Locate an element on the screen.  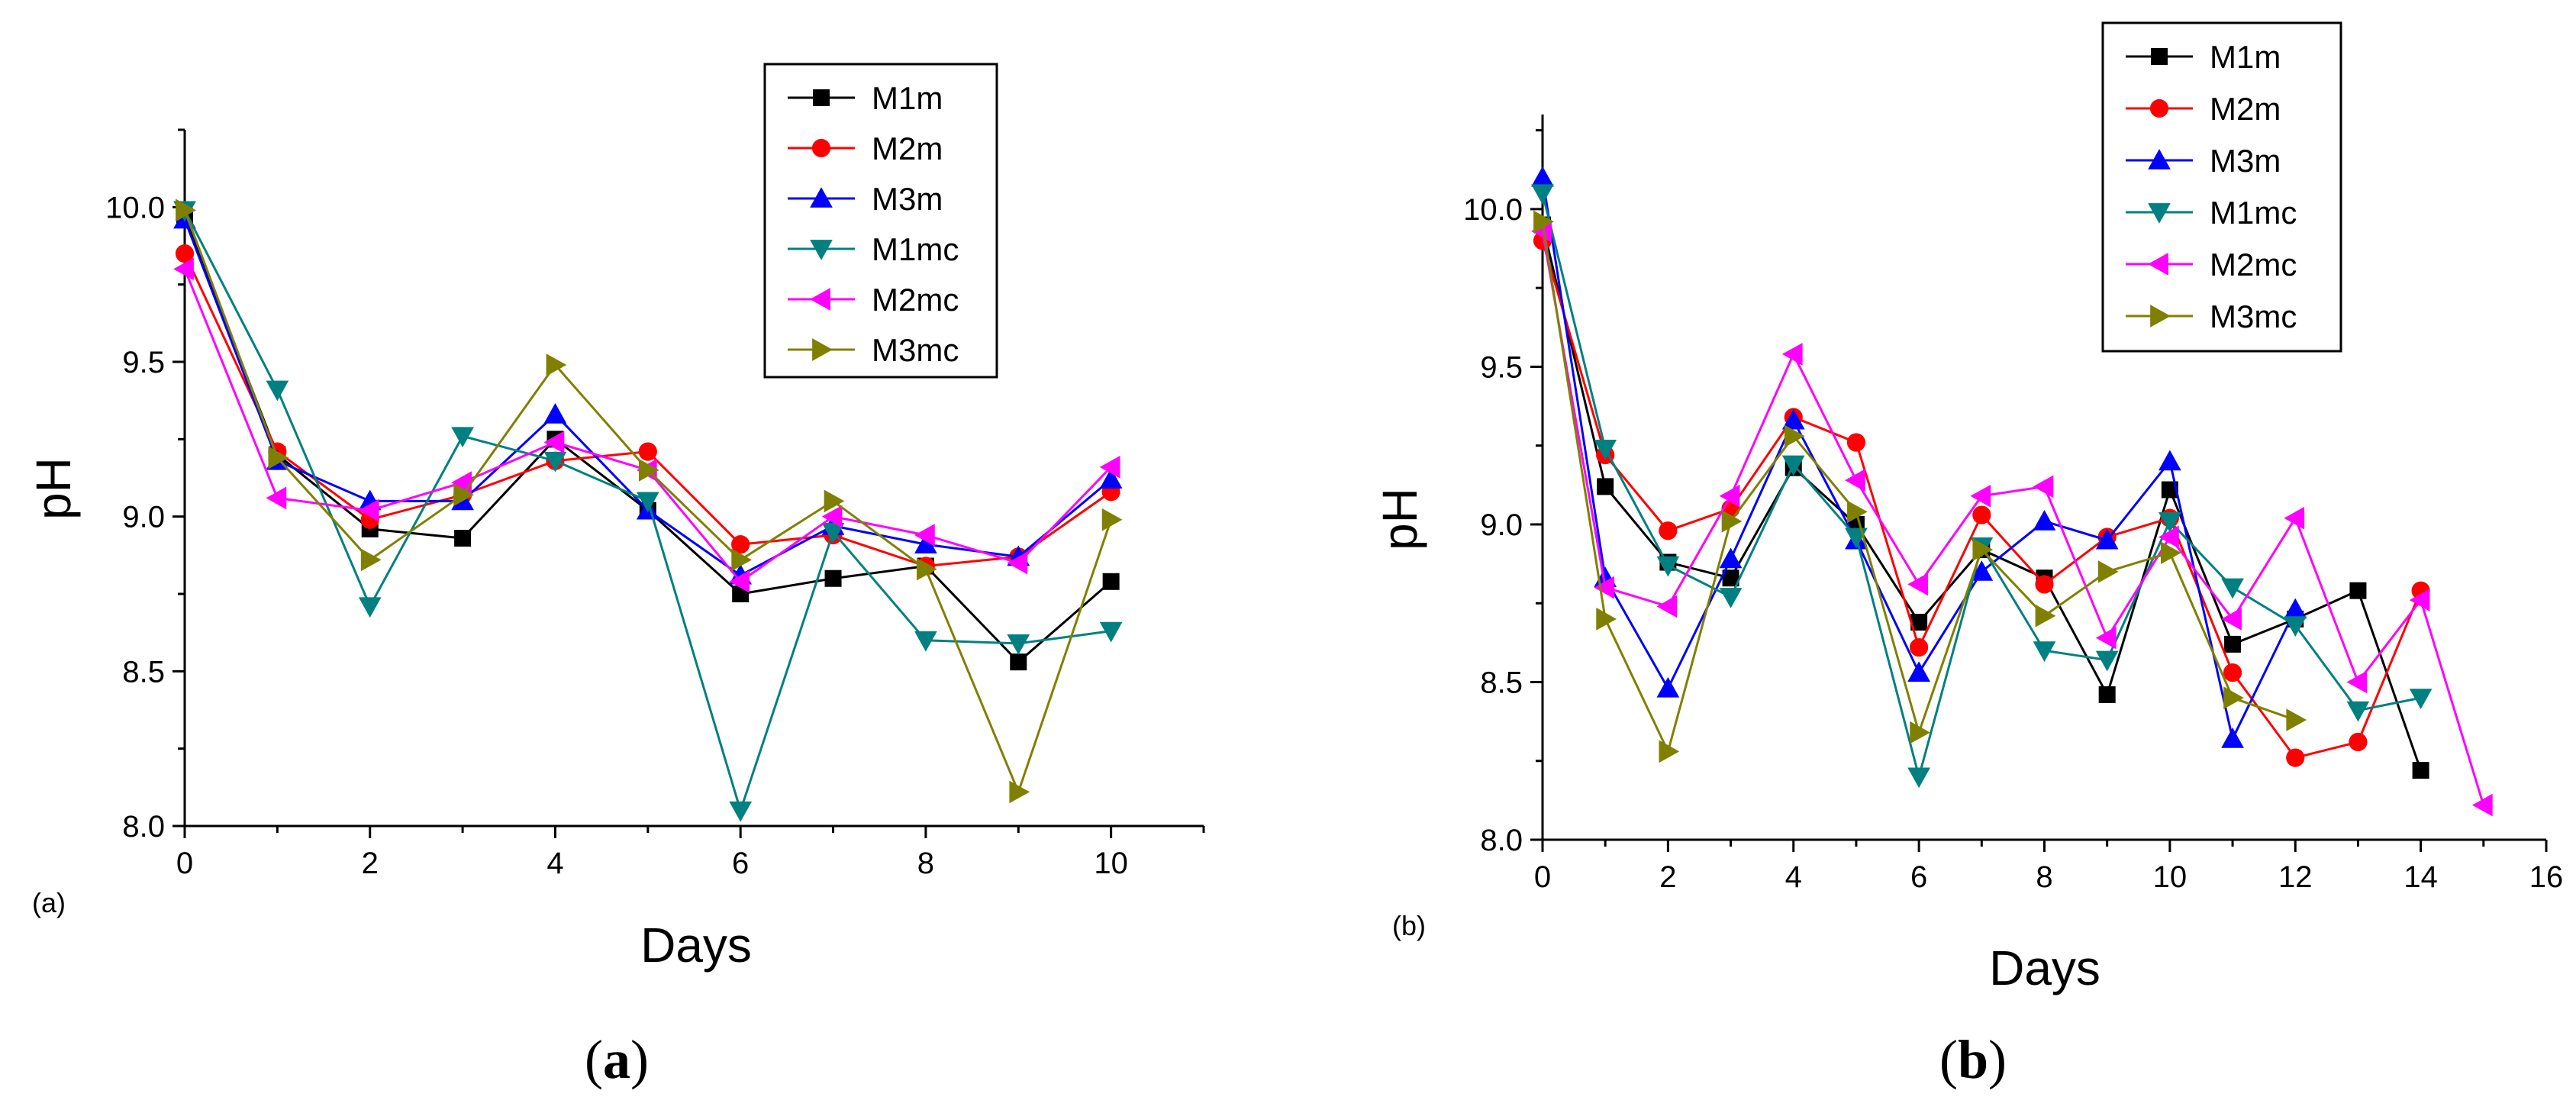
legend-box is located at coordinates (2222, 187).